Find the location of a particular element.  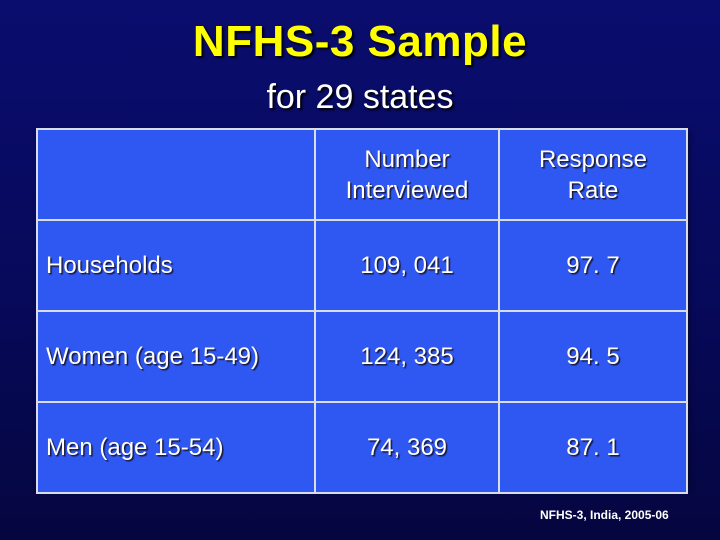

cell-number-women: 124, 385 is located at coordinates (407, 356).